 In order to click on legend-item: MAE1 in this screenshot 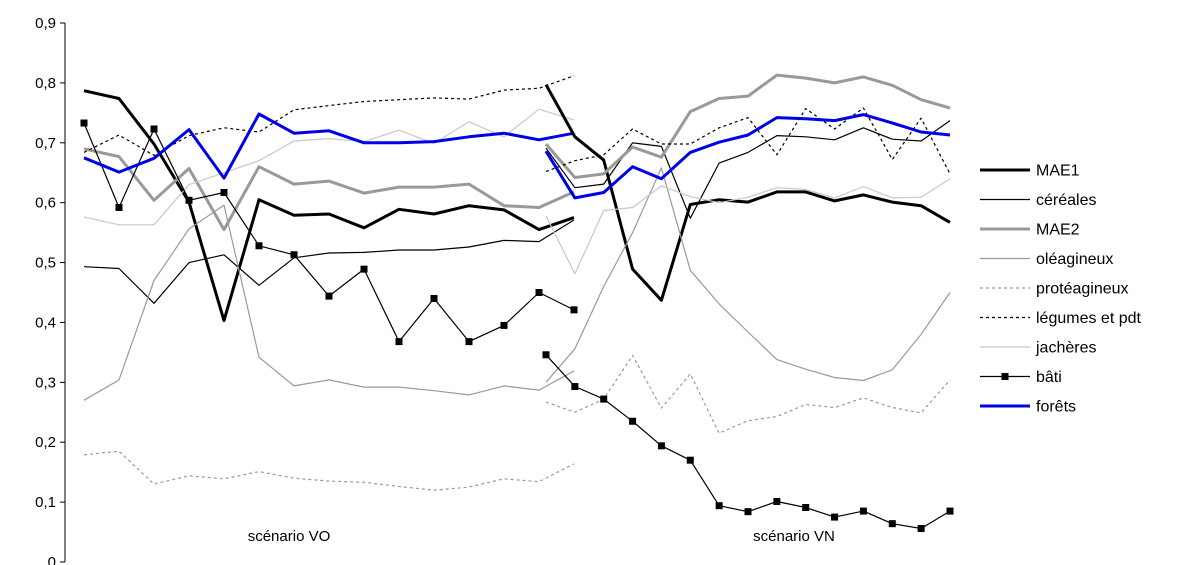, I will do `click(1030, 171)`.